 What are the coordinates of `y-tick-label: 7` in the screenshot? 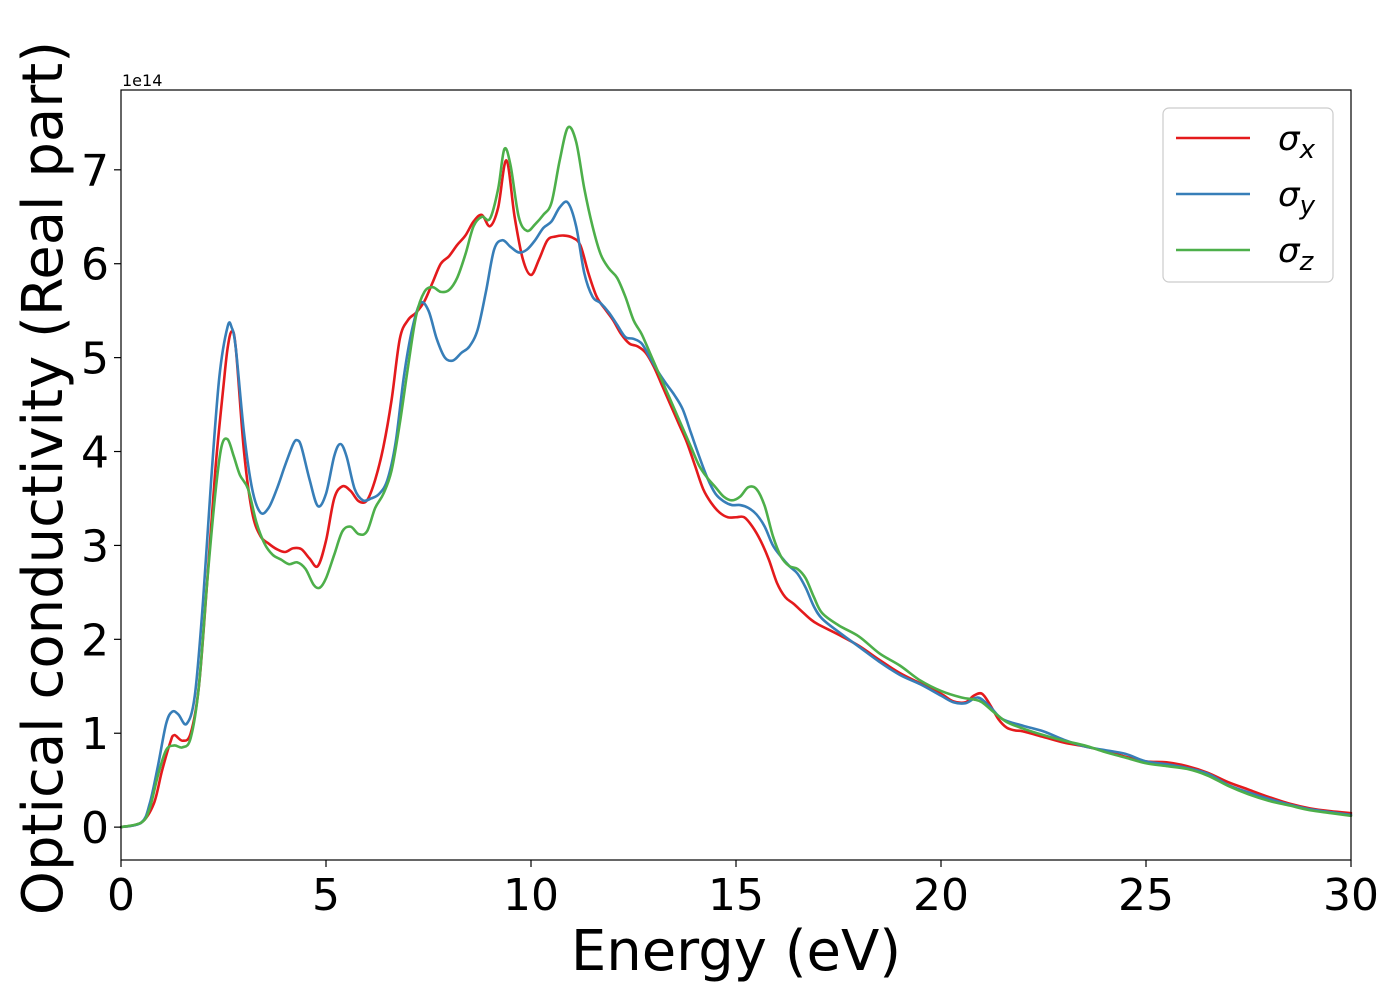 It's located at (95, 171).